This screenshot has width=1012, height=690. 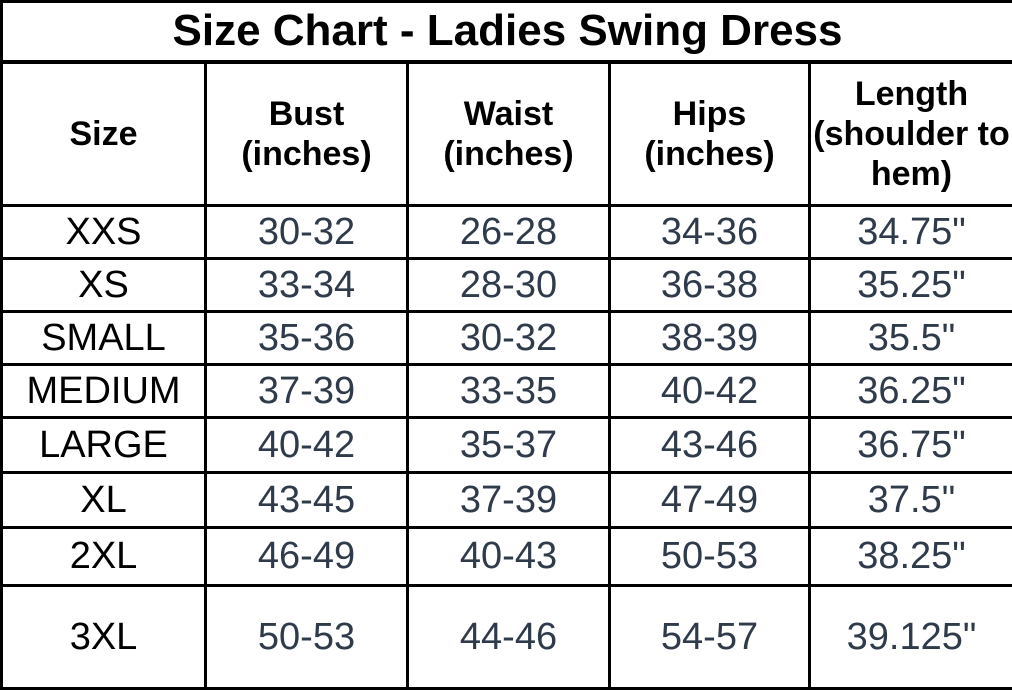 I want to click on hips-cell: 34-36, so click(x=709, y=232).